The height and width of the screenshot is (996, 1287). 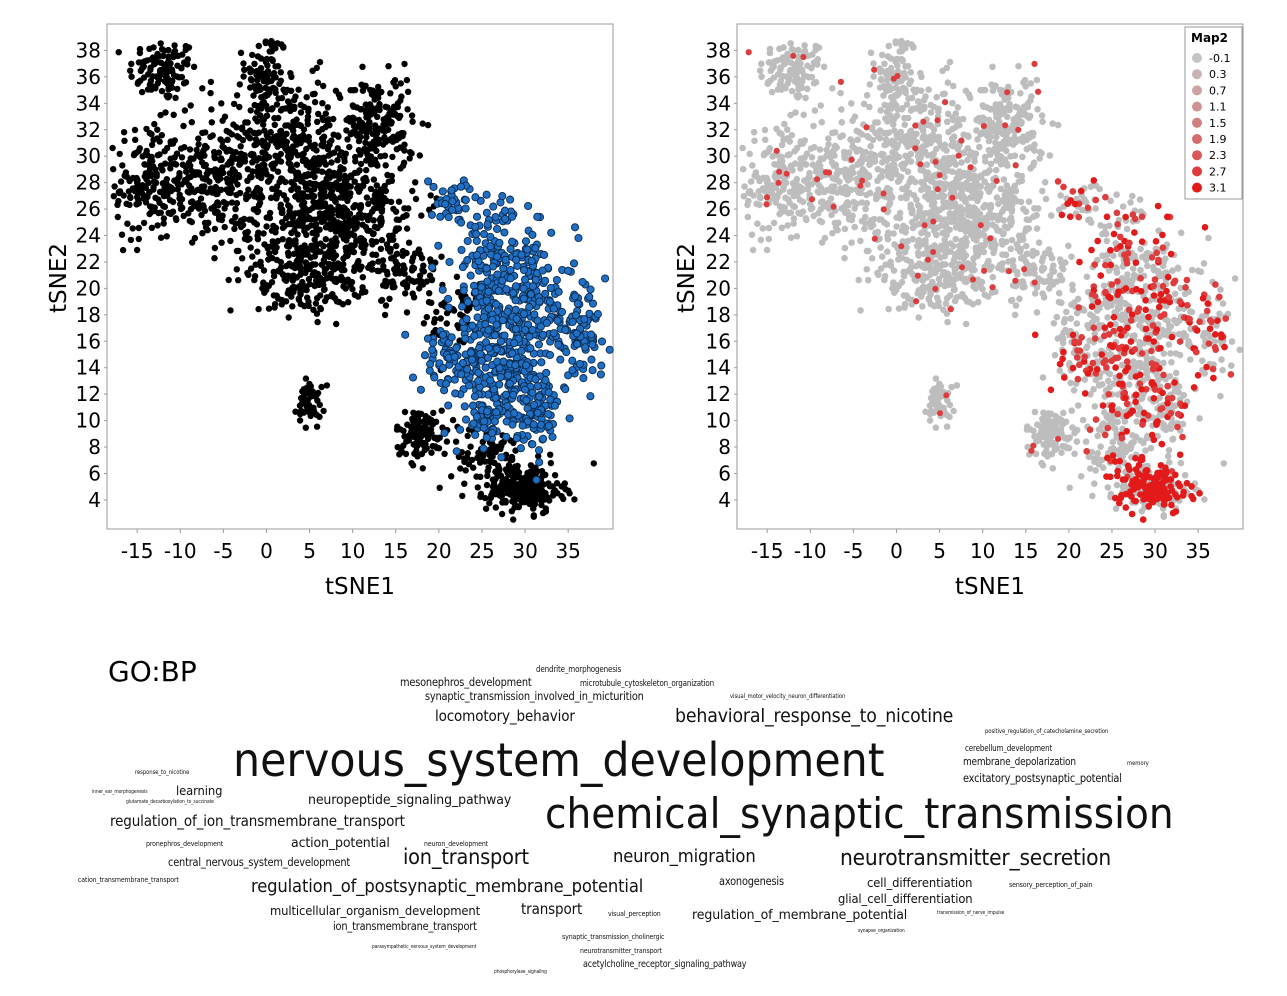 What do you see at coordinates (88, 209) in the screenshot?
I see `y-tick-label: 26` at bounding box center [88, 209].